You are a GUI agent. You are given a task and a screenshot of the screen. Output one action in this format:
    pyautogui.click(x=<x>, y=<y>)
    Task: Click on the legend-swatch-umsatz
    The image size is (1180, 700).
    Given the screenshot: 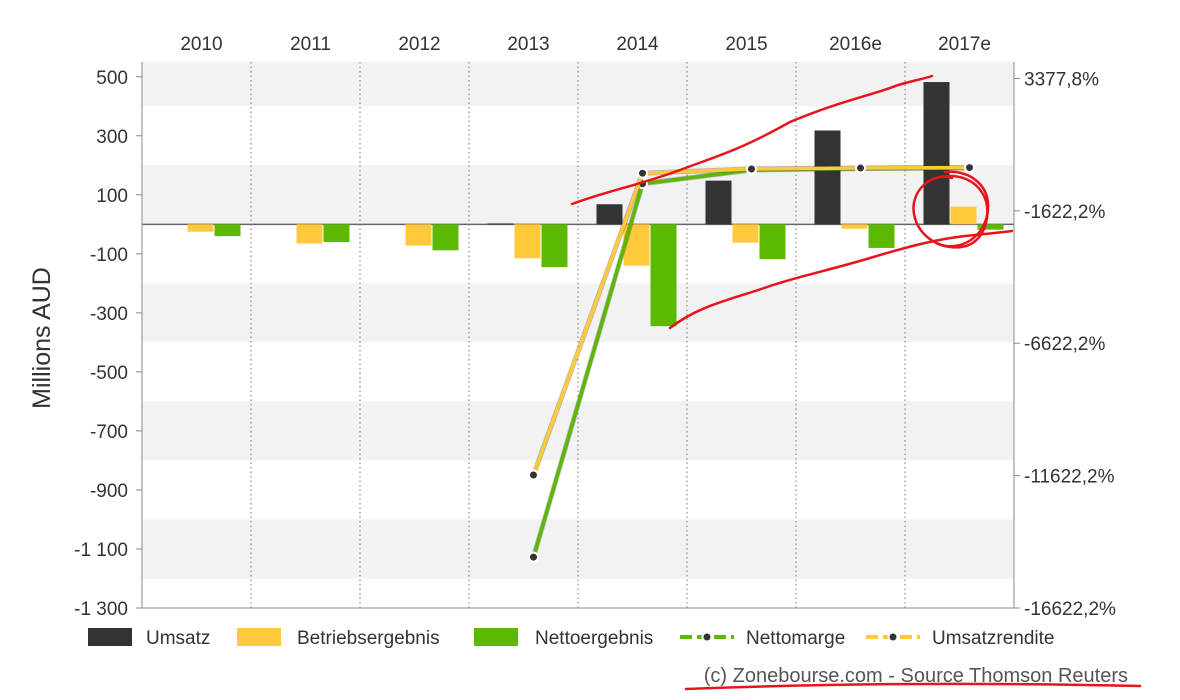 What is the action you would take?
    pyautogui.click(x=110, y=637)
    